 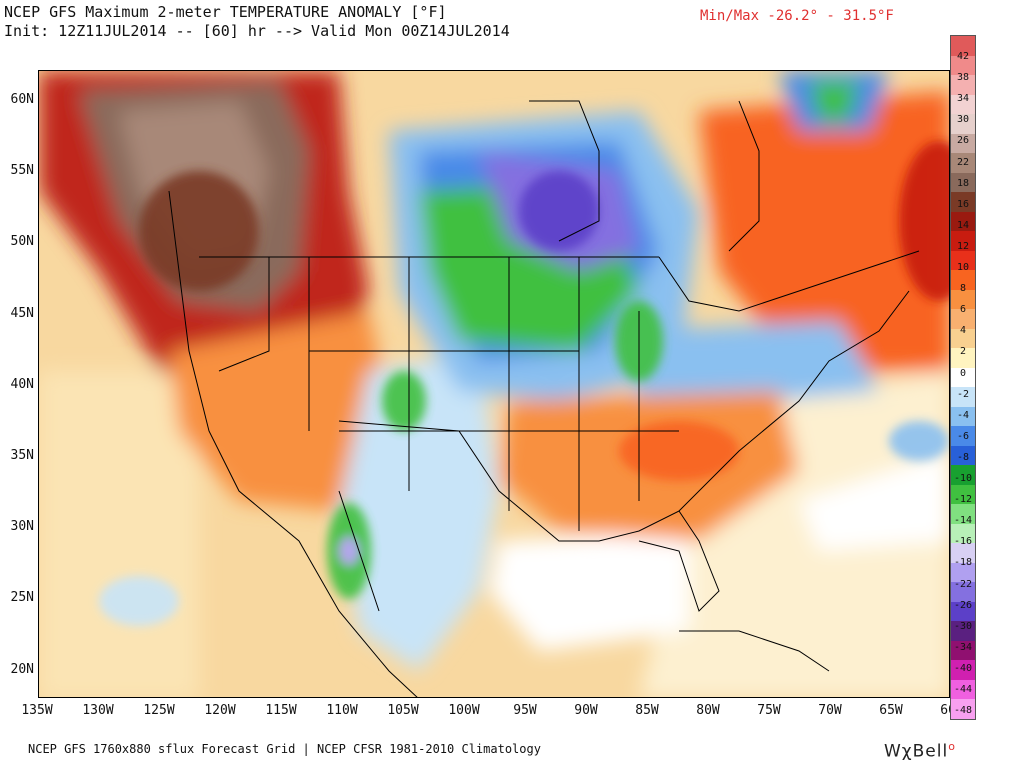 I want to click on weatherbell-logo: WχBello, so click(x=920, y=751).